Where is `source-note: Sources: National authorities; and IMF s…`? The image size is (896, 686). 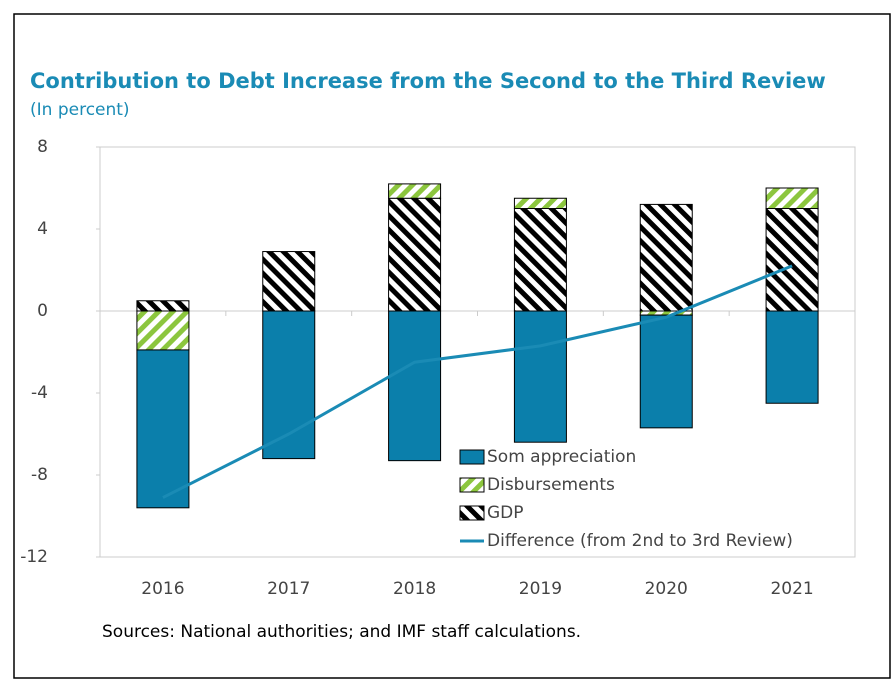
source-note: Sources: National authorities; and IMF s… is located at coordinates (341, 632).